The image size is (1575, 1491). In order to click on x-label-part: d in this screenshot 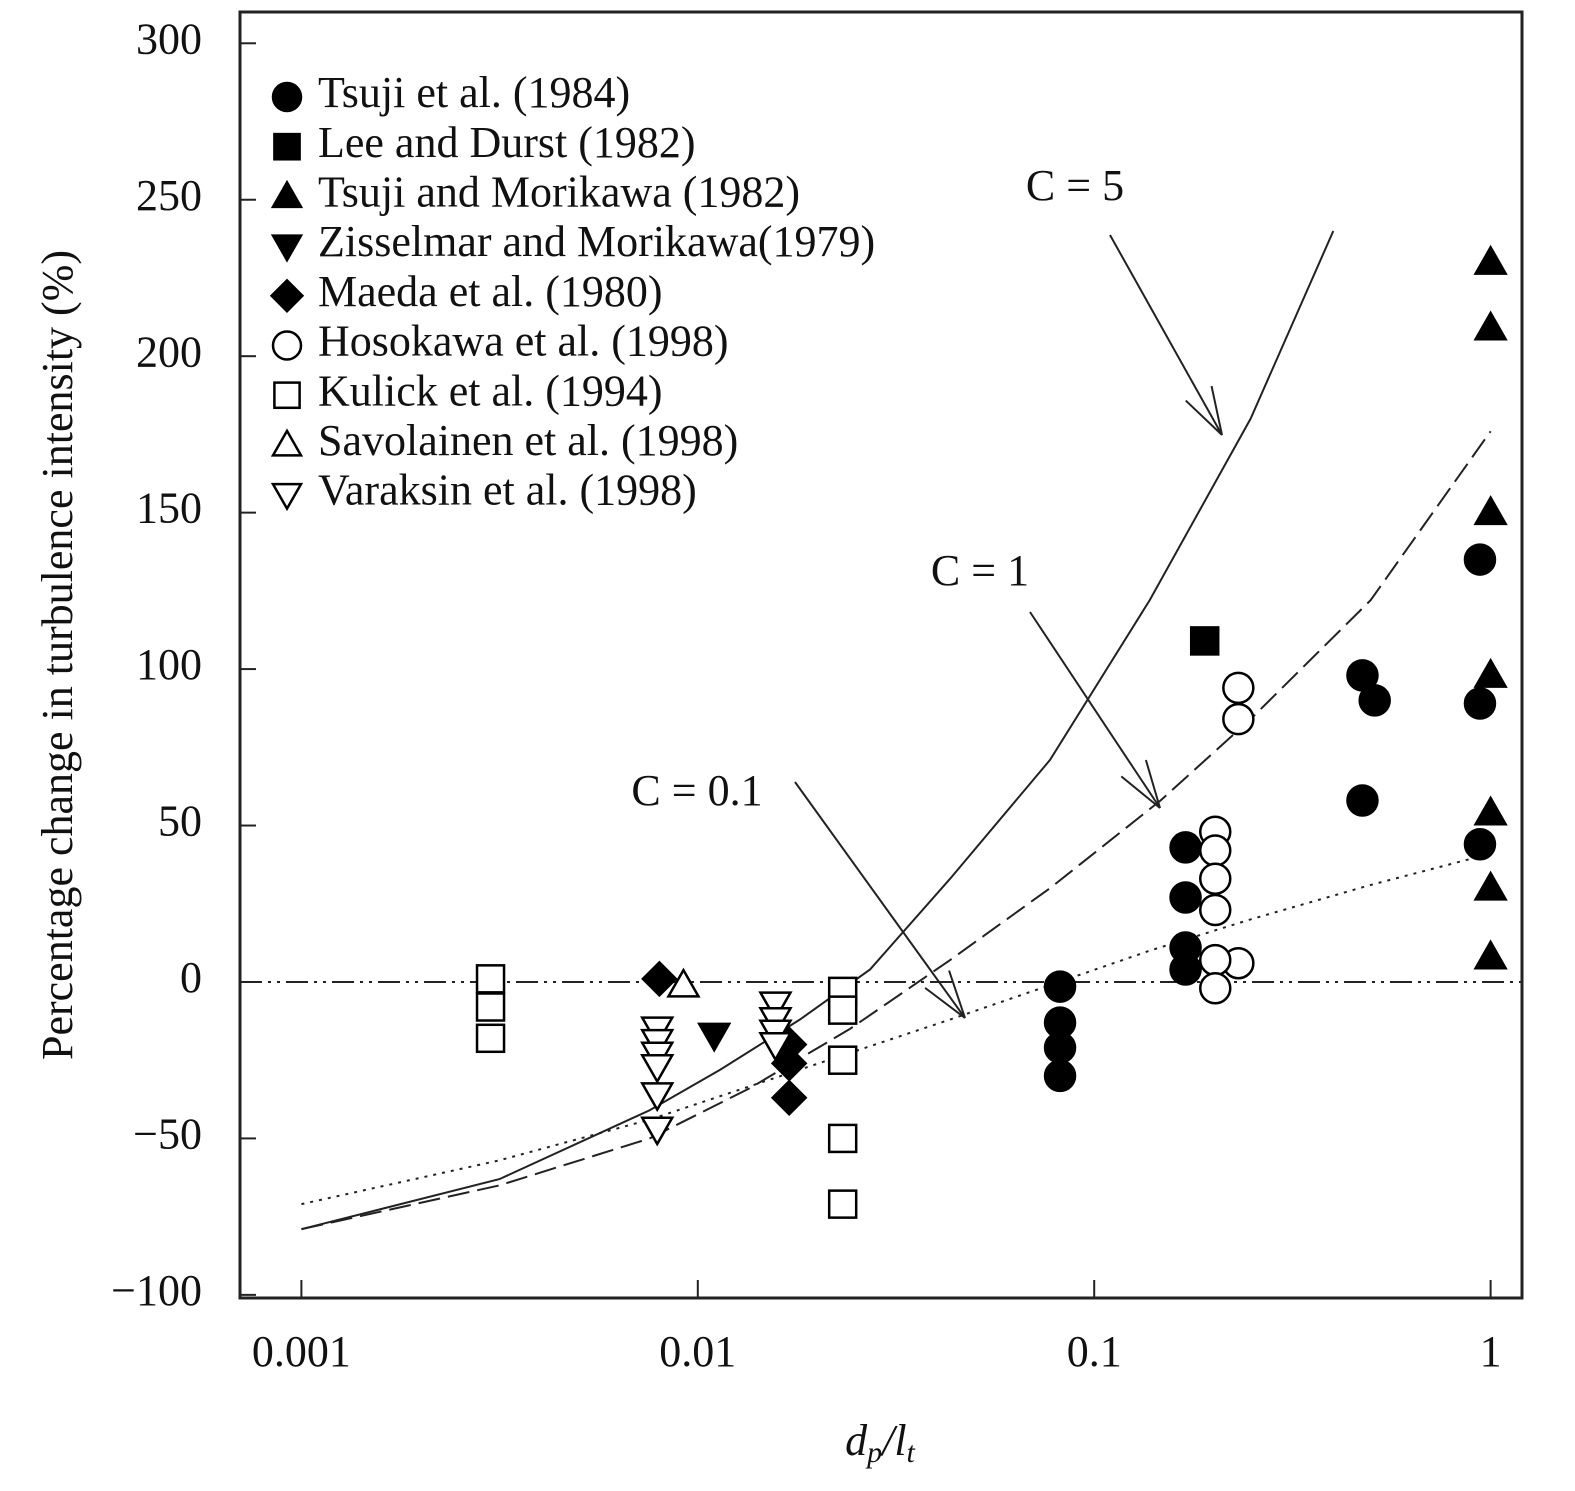, I will do `click(856, 1440)`.